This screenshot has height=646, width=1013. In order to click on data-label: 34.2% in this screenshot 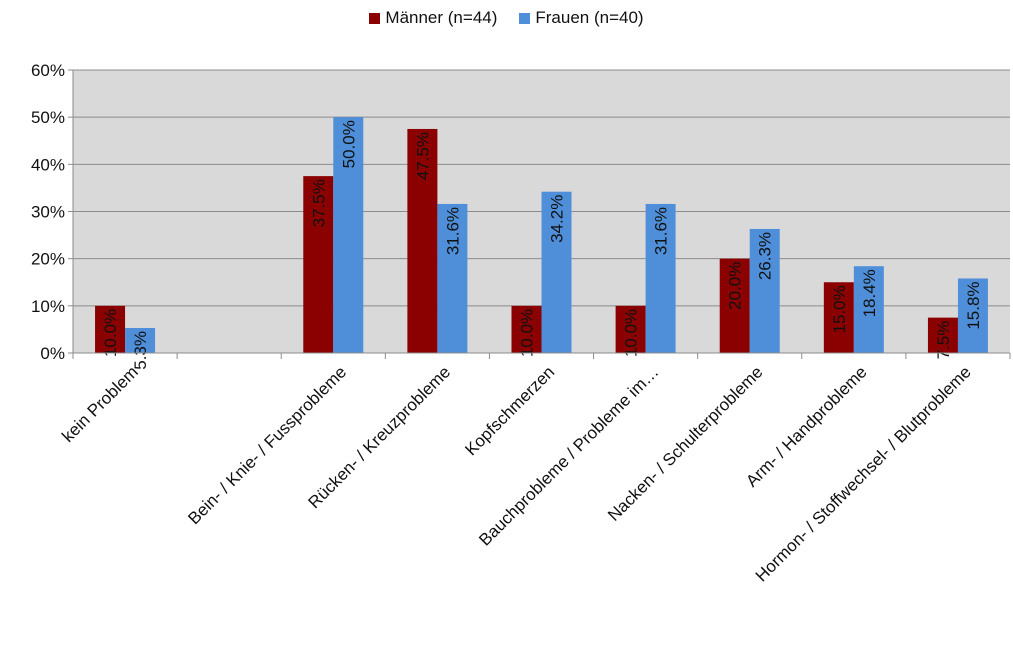, I will do `click(557, 219)`.